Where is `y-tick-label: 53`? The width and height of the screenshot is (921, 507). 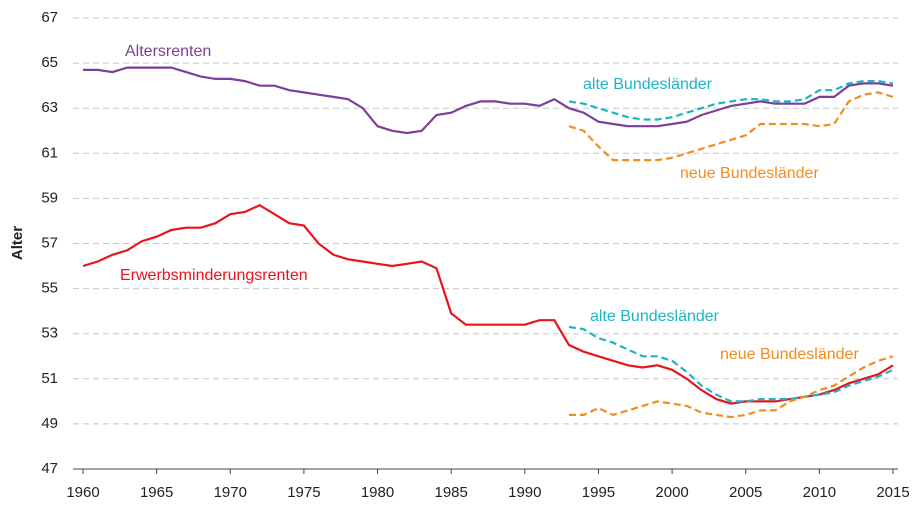 y-tick-label: 53 is located at coordinates (49, 333).